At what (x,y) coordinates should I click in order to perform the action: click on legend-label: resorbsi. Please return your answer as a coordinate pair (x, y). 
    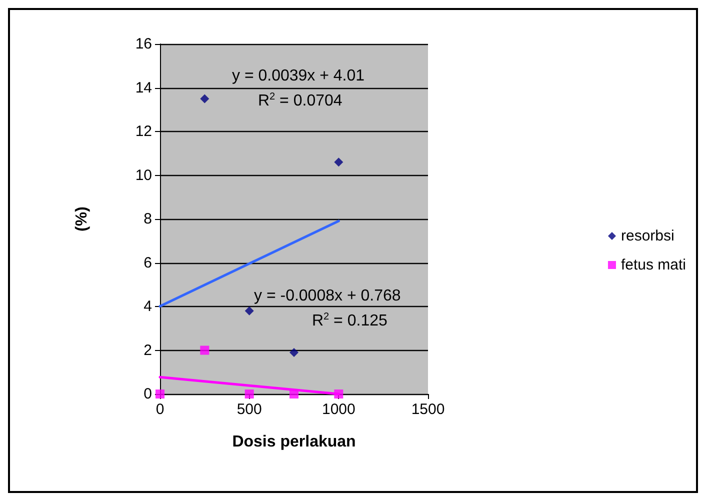
    Looking at the image, I should click on (647, 236).